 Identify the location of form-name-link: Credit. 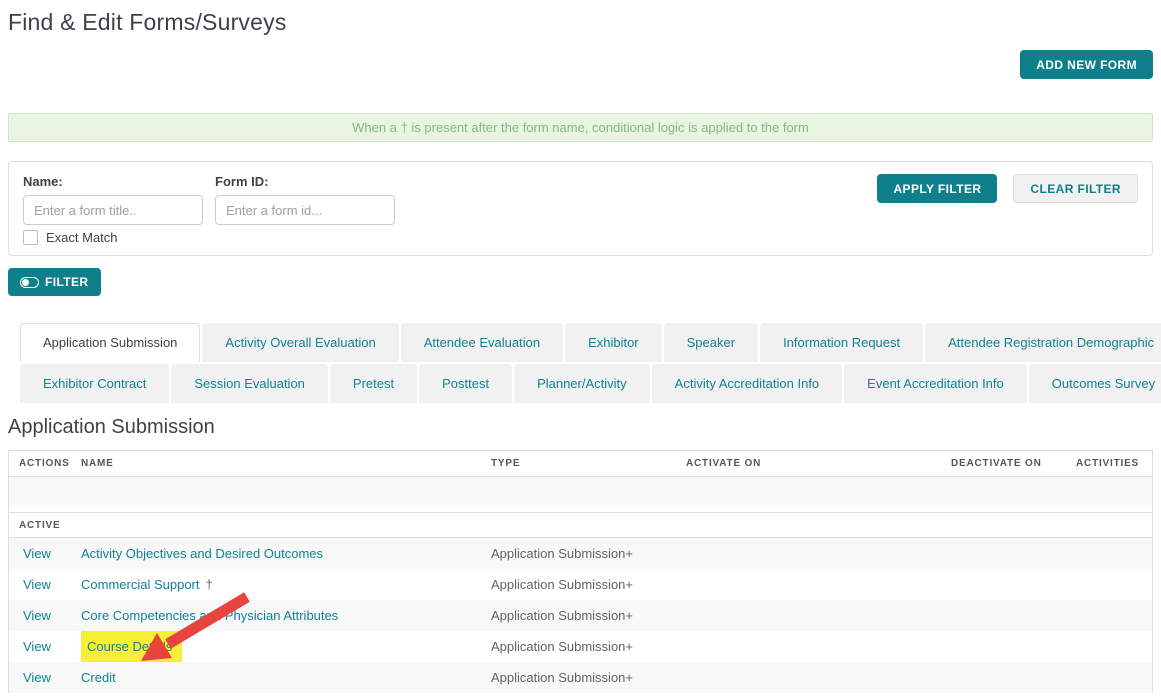
(98, 677).